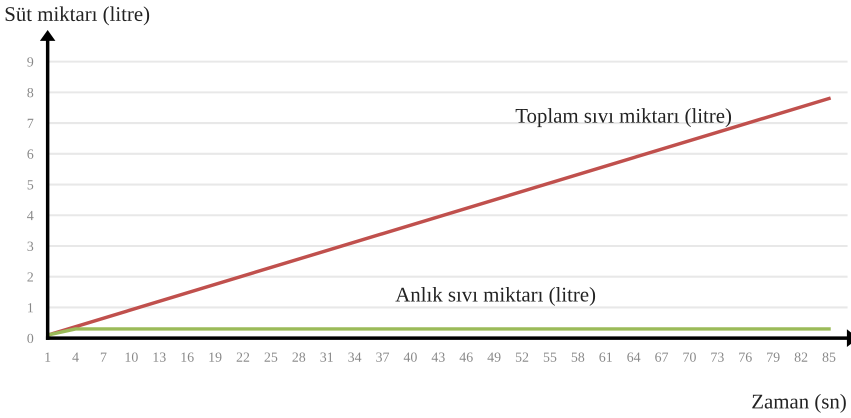  I want to click on x-tick-label: 70, so click(689, 357).